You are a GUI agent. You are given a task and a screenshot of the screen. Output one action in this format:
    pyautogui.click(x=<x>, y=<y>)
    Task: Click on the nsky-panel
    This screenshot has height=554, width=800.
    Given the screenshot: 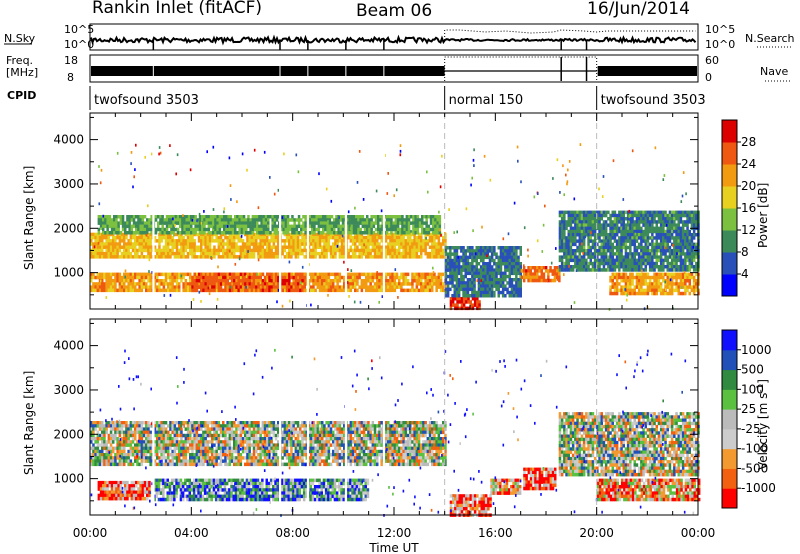 What is the action you would take?
    pyautogui.click(x=394, y=37)
    